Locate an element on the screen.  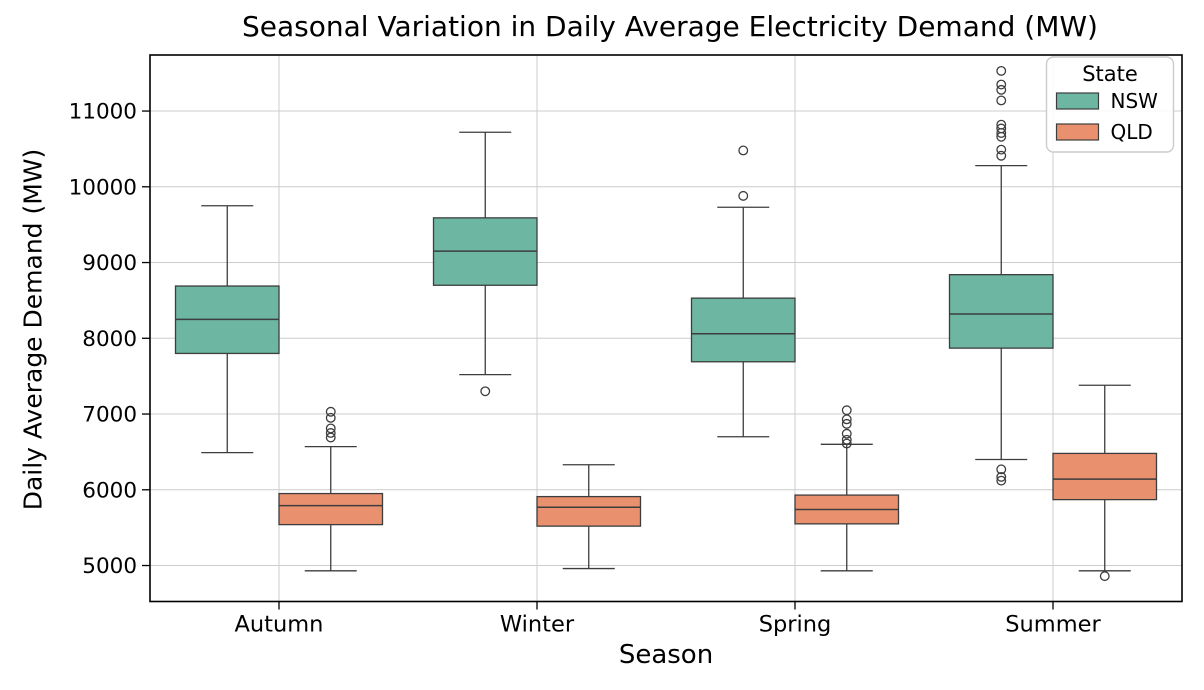
x-tick-label: Summer is located at coordinates (1053, 625).